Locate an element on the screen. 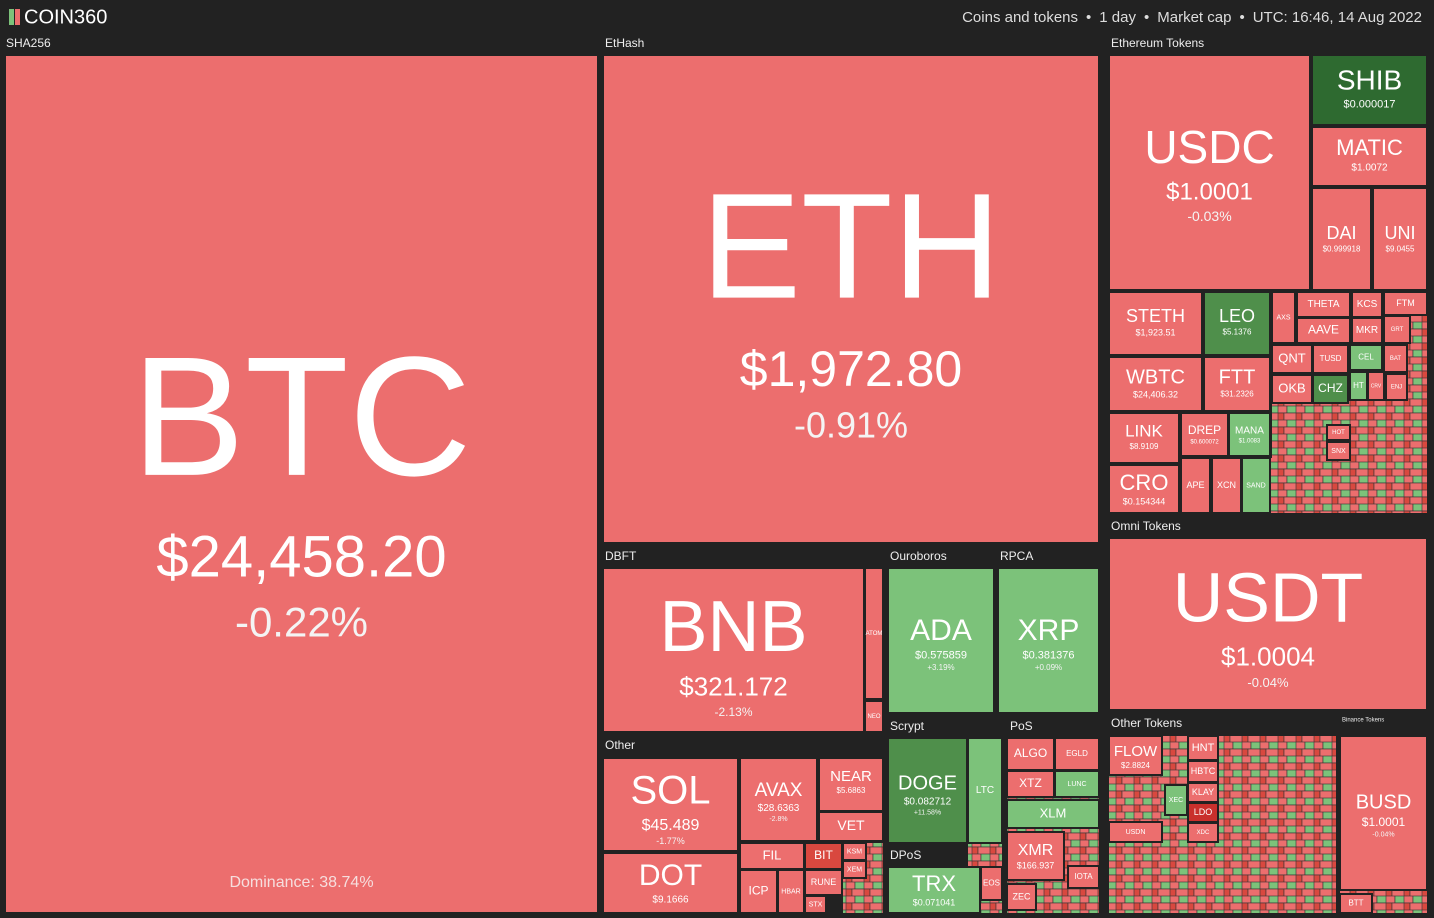 The image size is (1434, 918). dominance: Dominance: 38.74% is located at coordinates (301, 882).